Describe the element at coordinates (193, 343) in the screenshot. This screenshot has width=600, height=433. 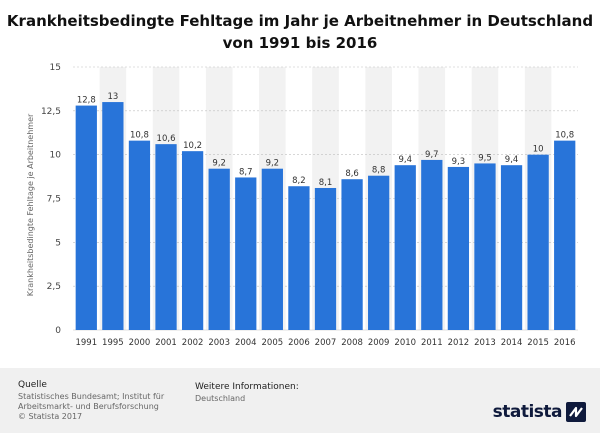
I see `x-tick-label: 2002` at that location.